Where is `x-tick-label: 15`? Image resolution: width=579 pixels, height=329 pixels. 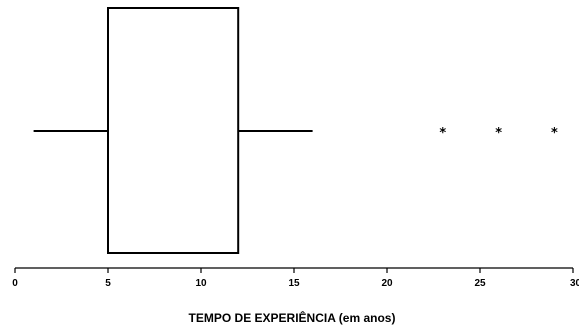
x-tick-label: 15 is located at coordinates (294, 283).